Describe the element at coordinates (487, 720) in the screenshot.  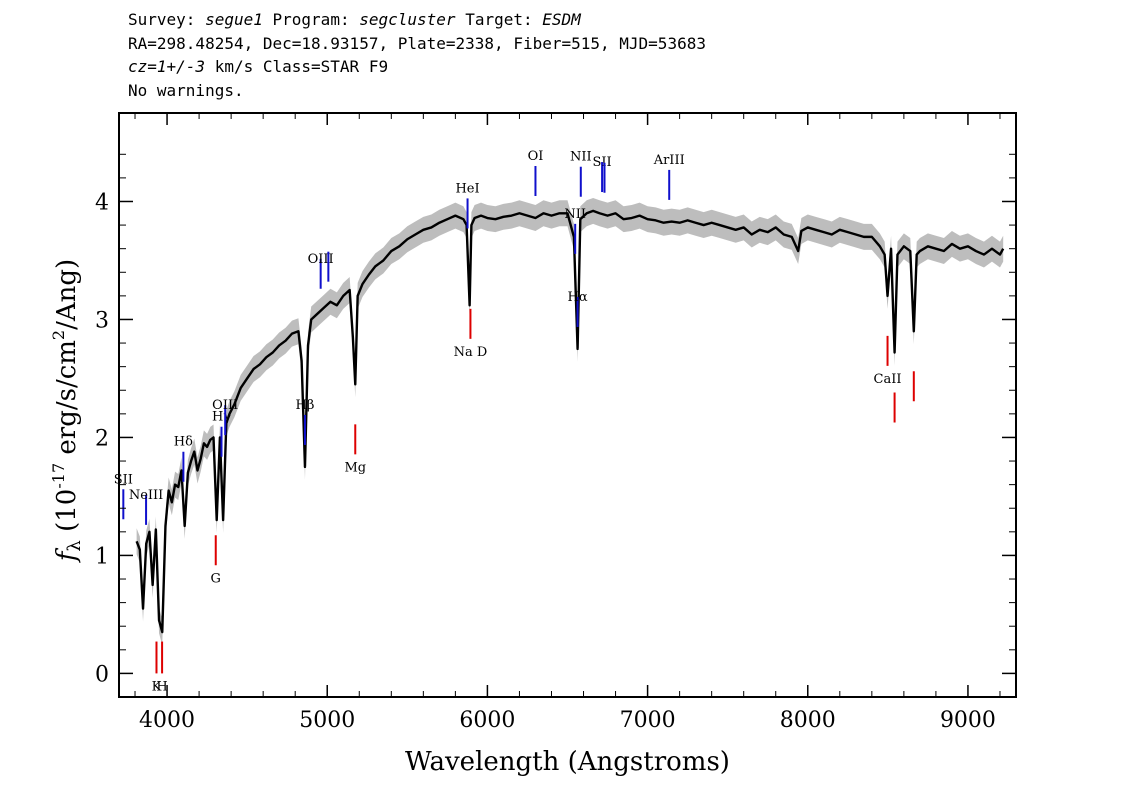
I see `x-tick-label: 6000` at that location.